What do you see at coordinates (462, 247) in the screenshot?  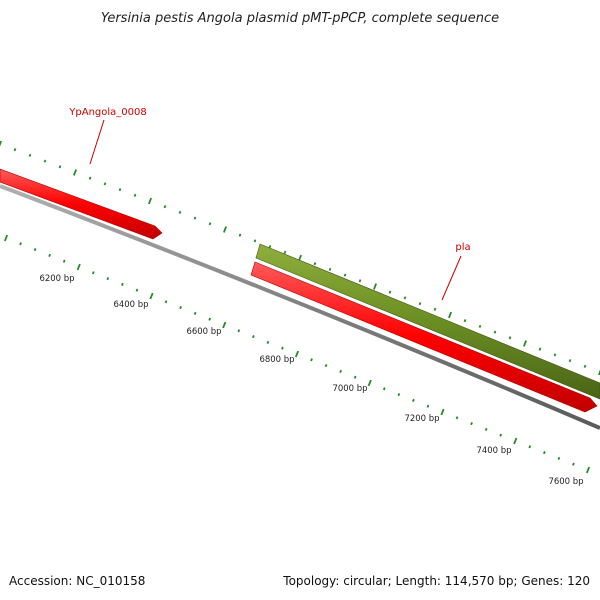 I see `gene-label-pla: pla` at bounding box center [462, 247].